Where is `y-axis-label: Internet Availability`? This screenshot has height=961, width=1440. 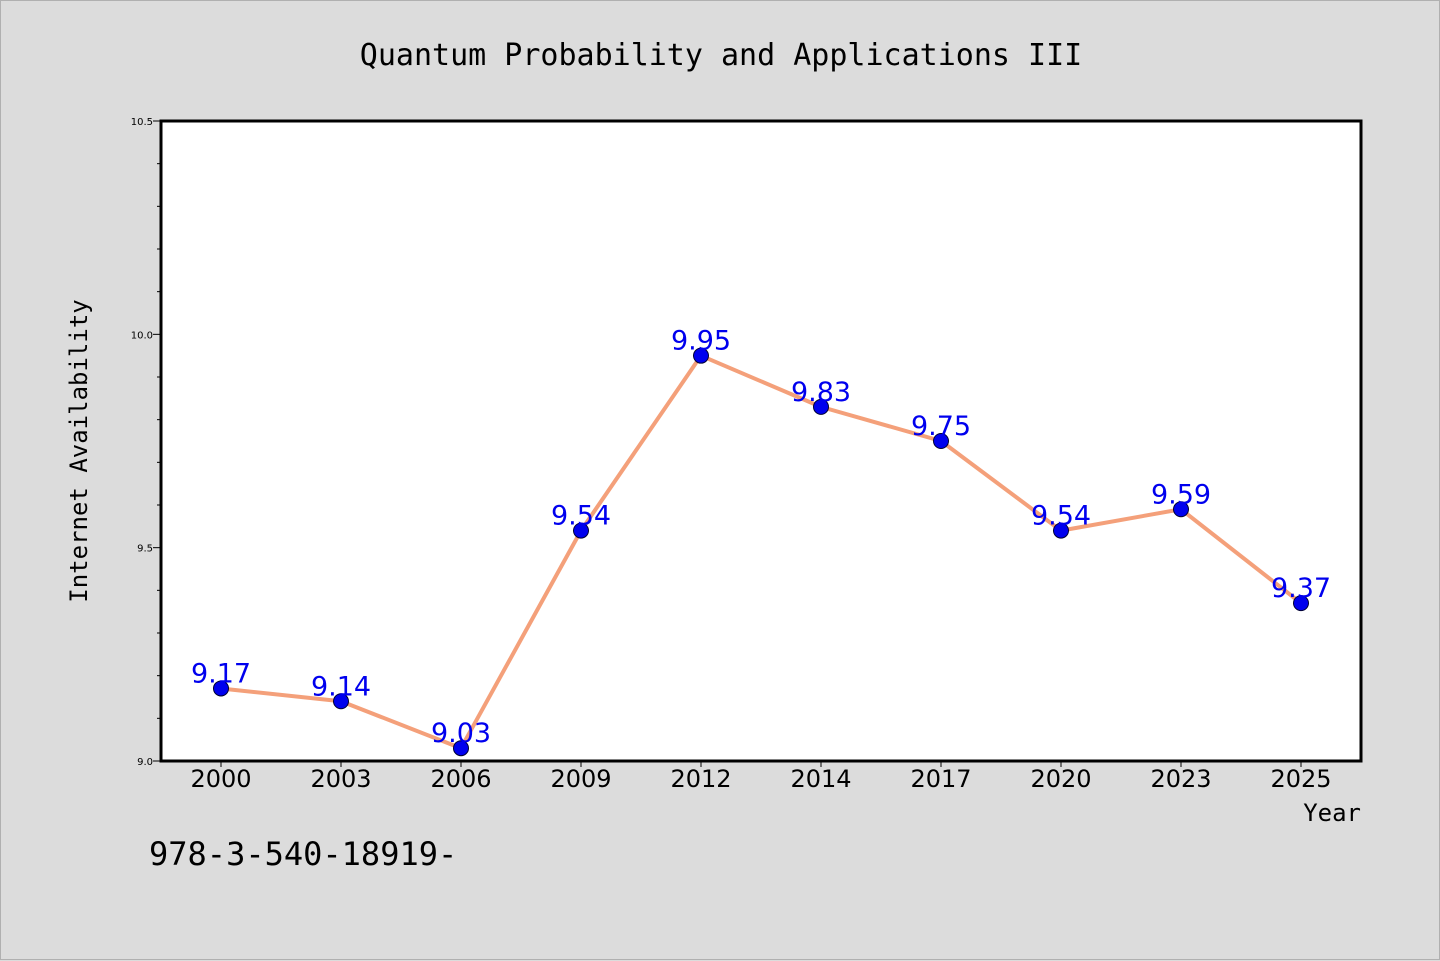 y-axis-label: Internet Availability is located at coordinates (79, 450).